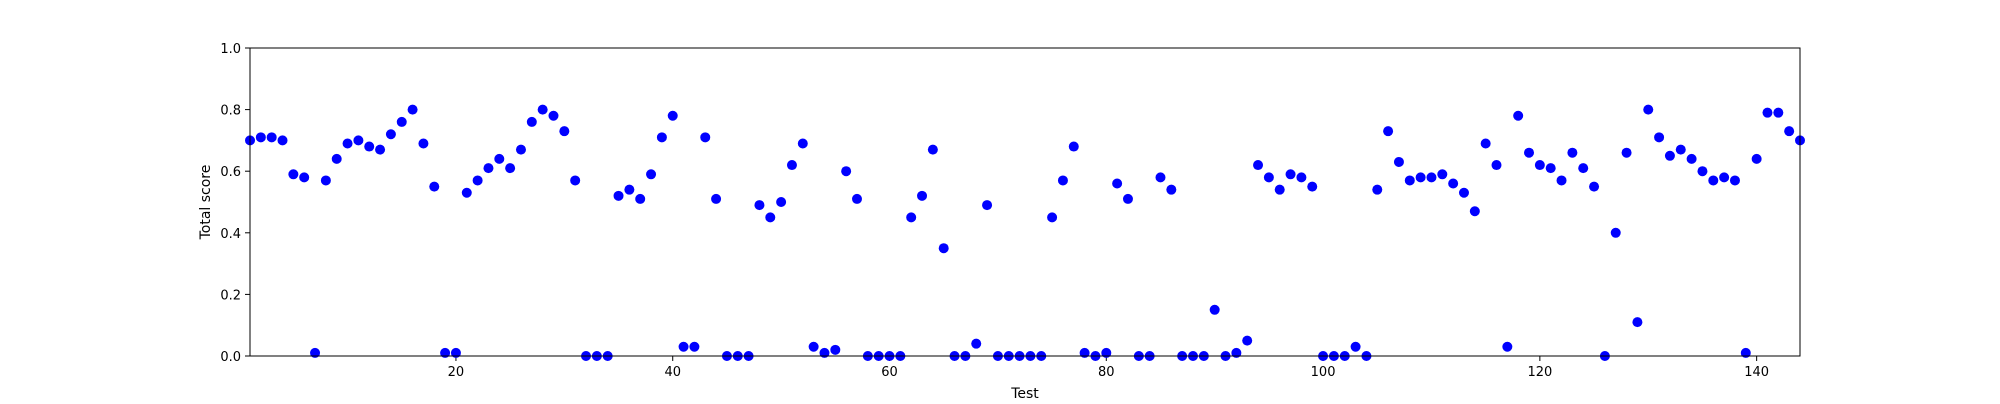 Image resolution: width=2000 pixels, height=404 pixels. I want to click on y-tick-label: 0.2, so click(230, 295).